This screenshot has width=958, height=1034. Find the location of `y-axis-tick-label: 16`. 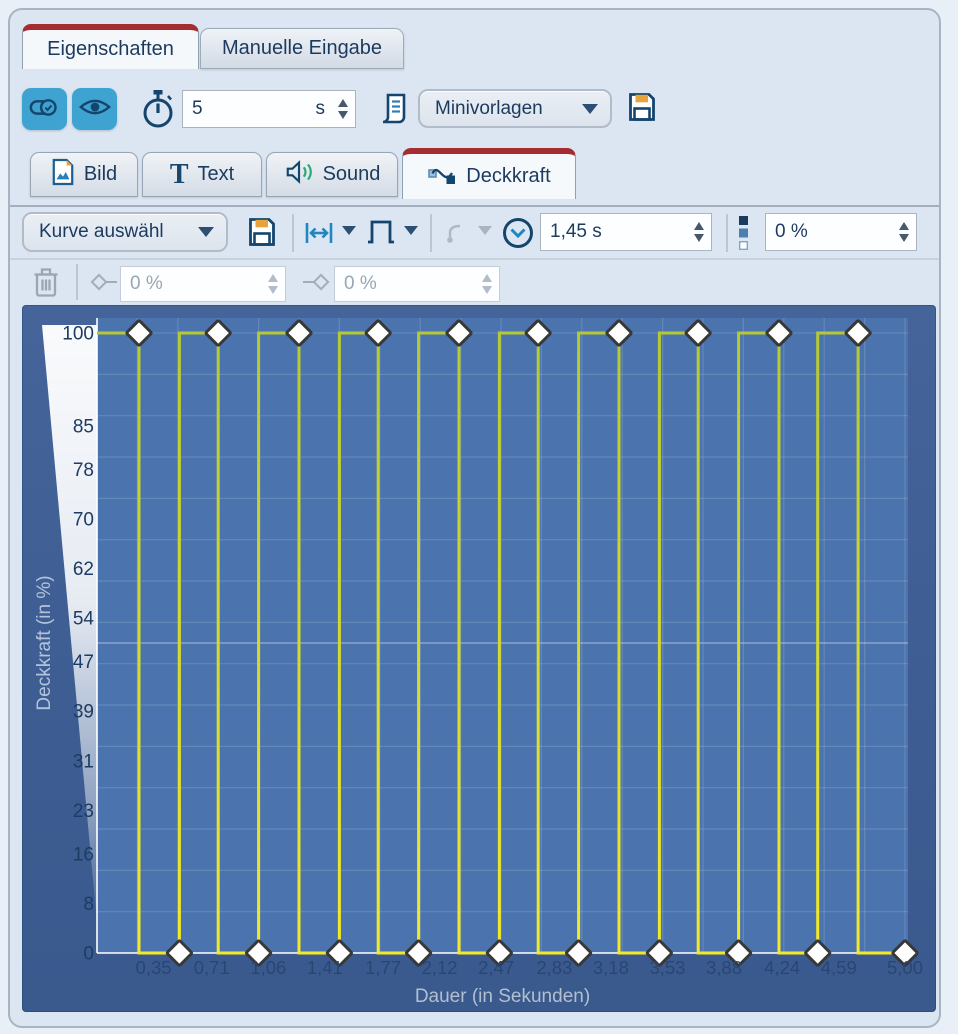

y-axis-tick-label: 16 is located at coordinates (83, 854).